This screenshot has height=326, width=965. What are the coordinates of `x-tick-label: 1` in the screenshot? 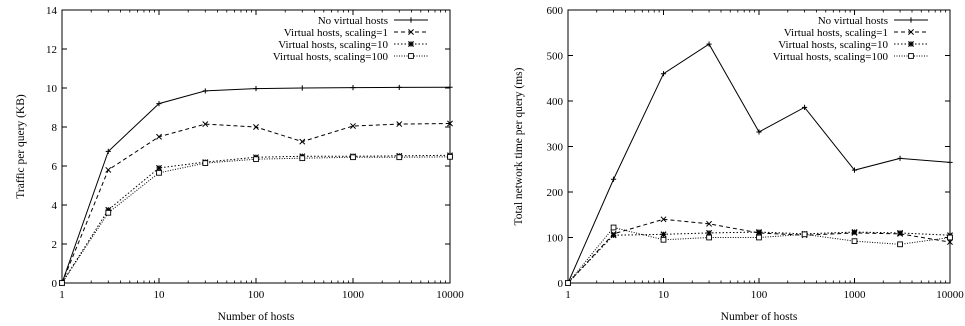 It's located at (62, 295).